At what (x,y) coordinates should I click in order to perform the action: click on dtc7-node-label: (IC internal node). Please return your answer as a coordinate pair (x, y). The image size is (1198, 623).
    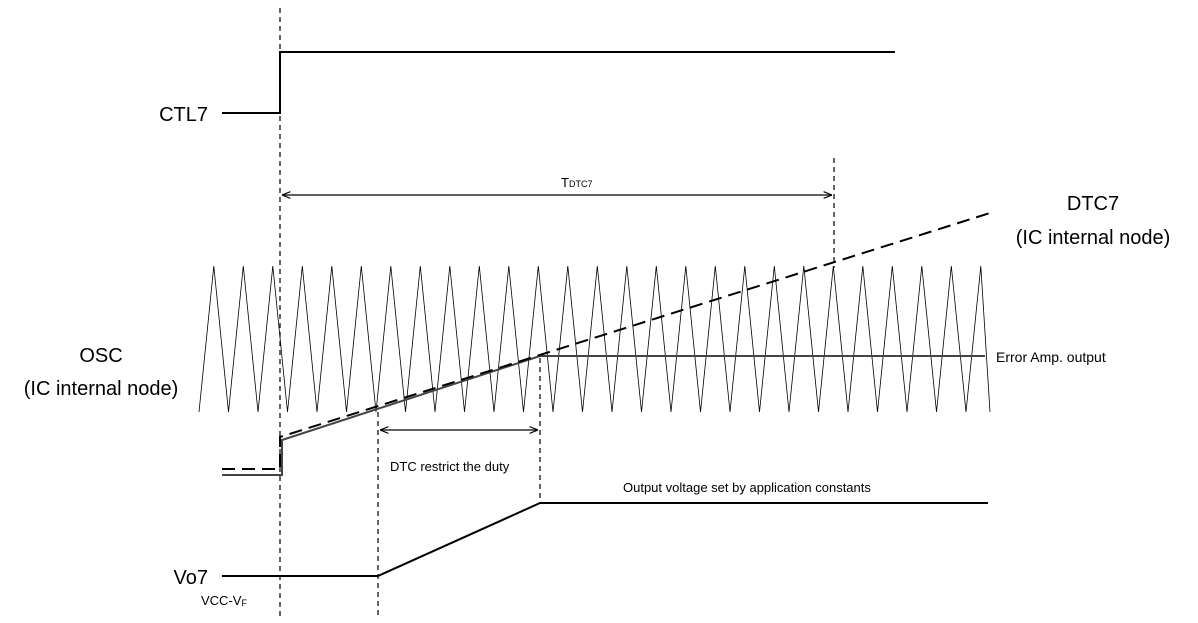
    Looking at the image, I should click on (1093, 238).